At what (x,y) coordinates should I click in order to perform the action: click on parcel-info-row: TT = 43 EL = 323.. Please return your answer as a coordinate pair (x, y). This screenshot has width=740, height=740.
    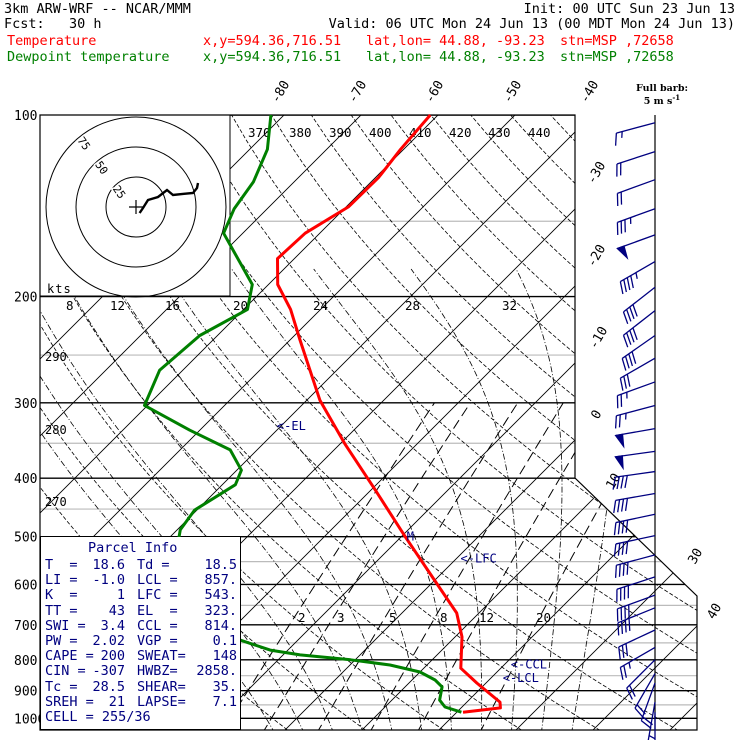
    Looking at the image, I should click on (141, 610).